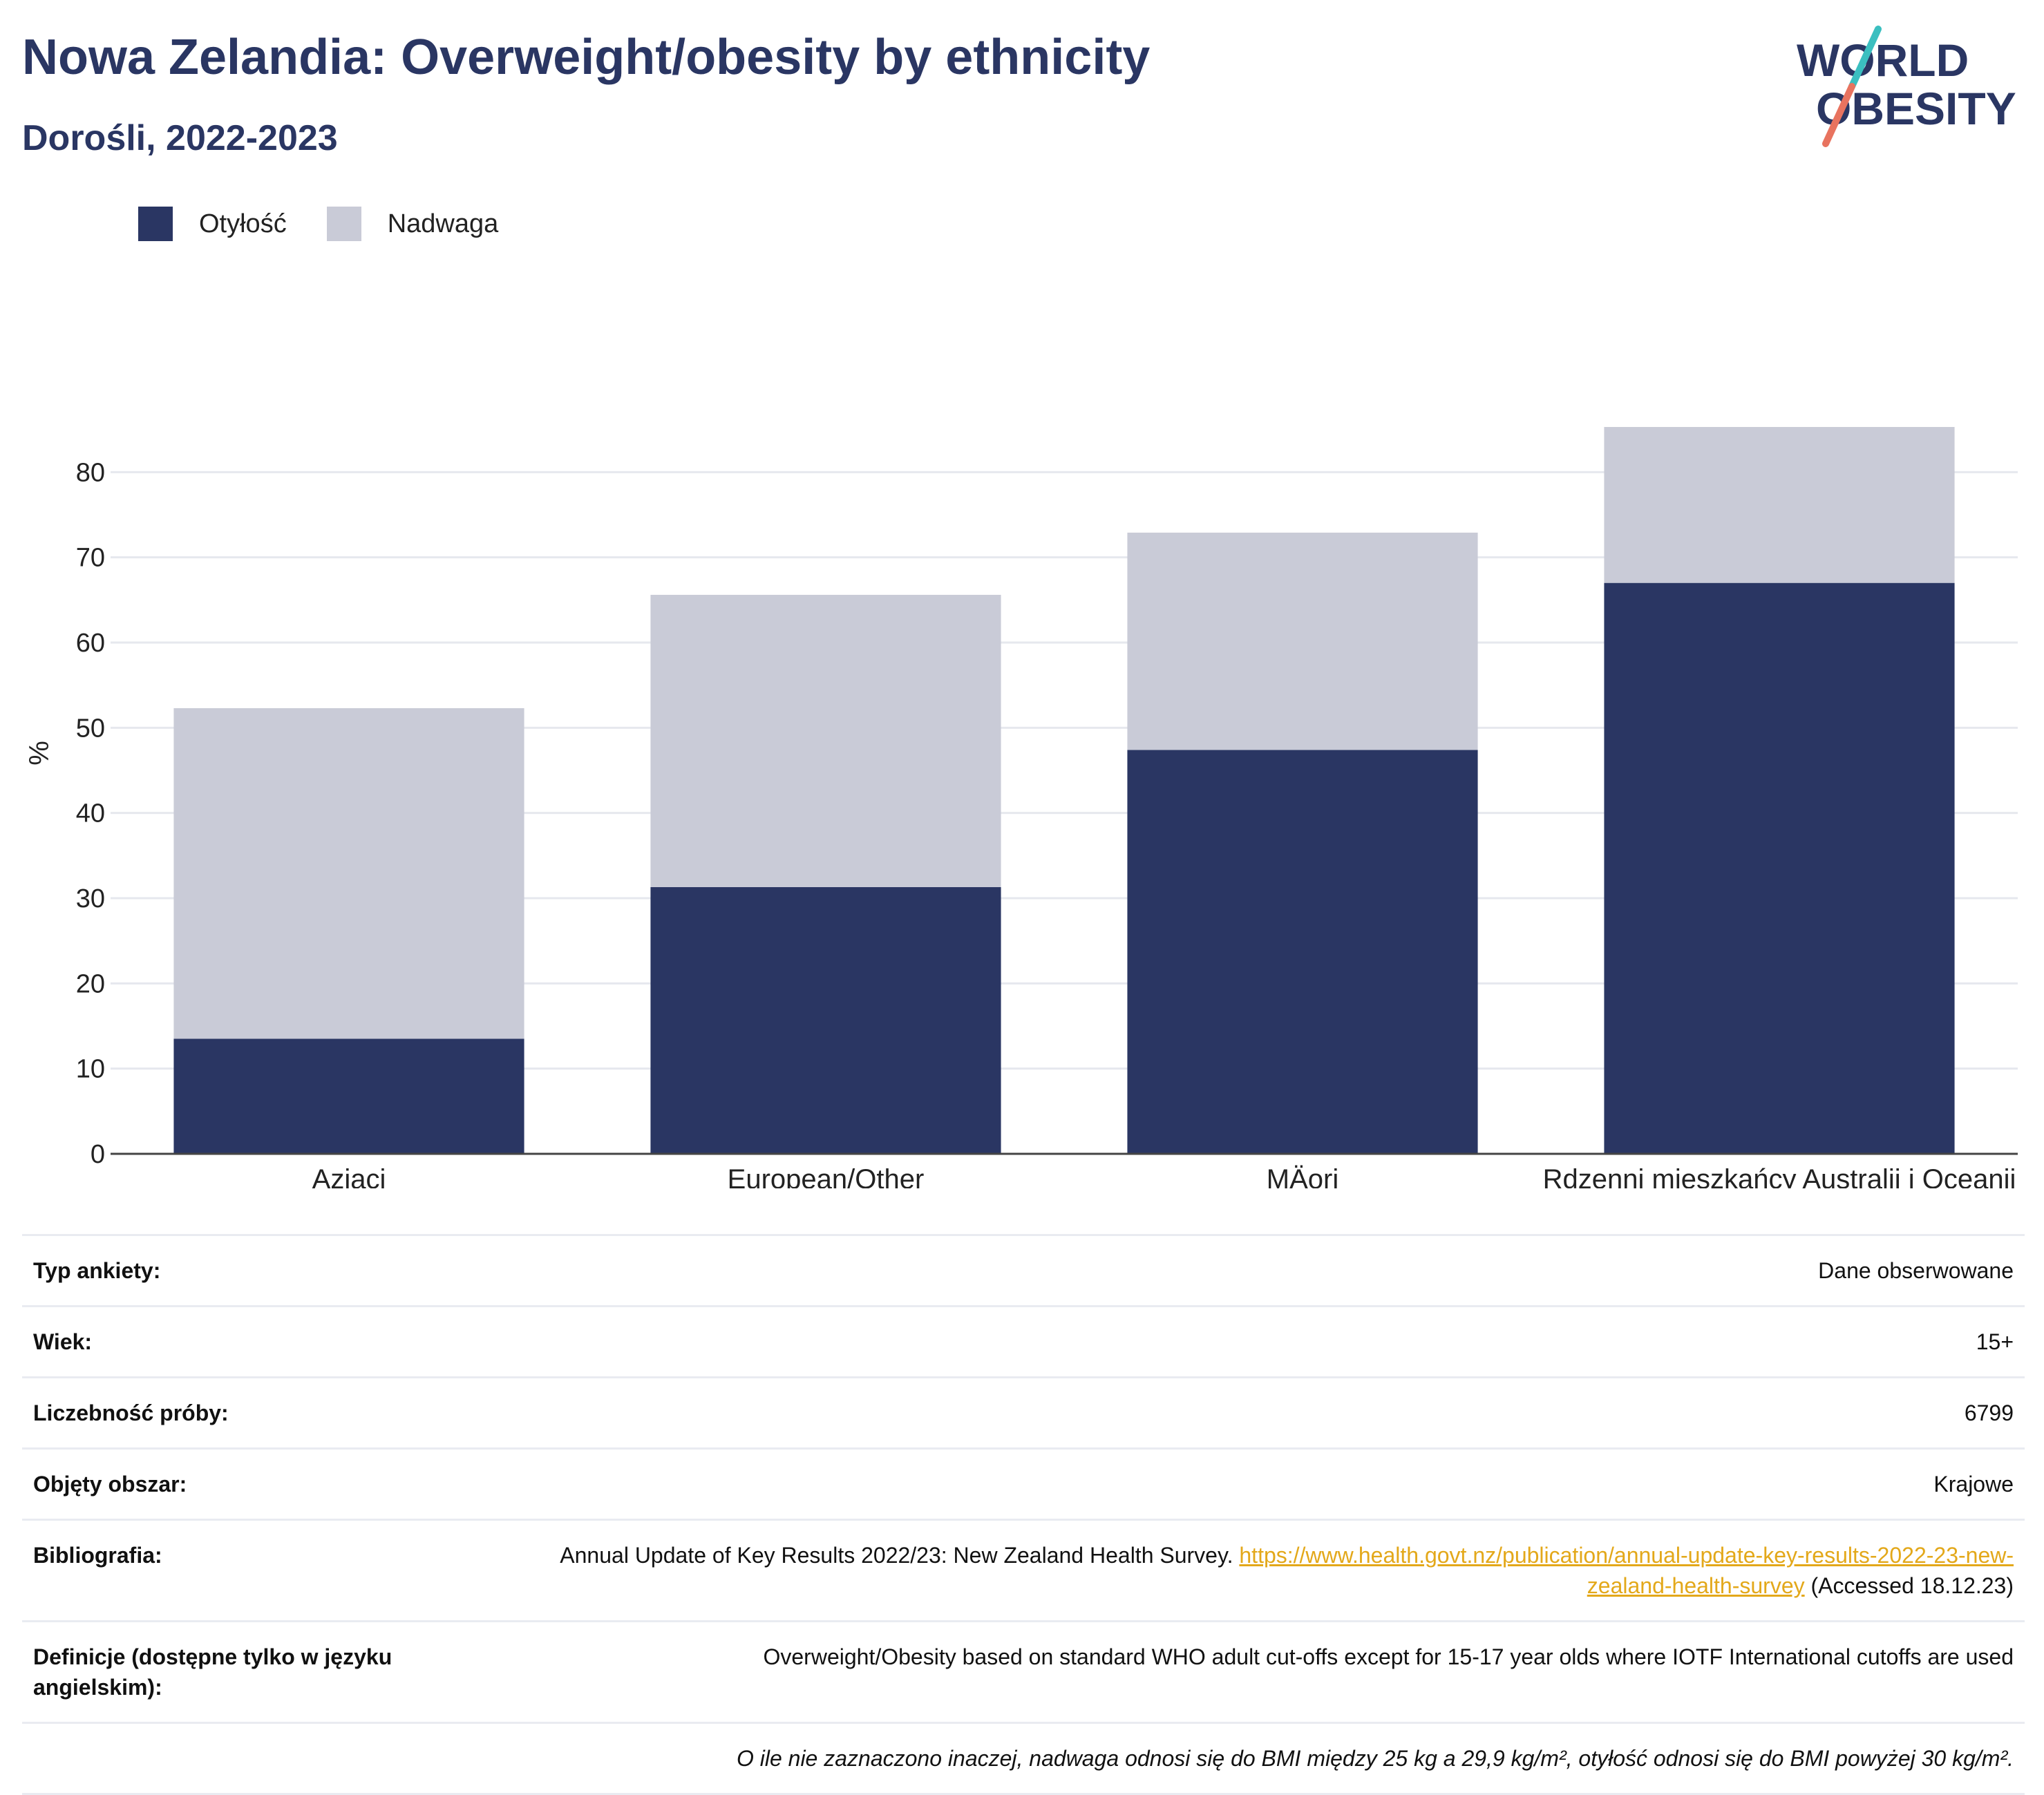 The image size is (2044, 1795). Describe the element at coordinates (91, 472) in the screenshot. I see `y-tick-label: 80` at that location.